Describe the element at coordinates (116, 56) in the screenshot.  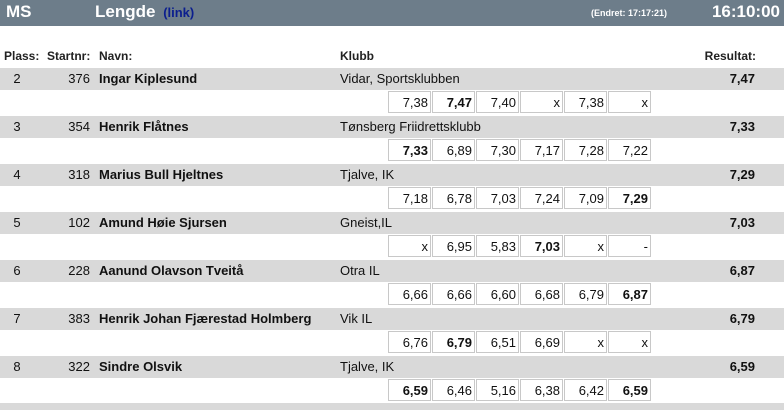
I see `column-header-name: Navn:` at that location.